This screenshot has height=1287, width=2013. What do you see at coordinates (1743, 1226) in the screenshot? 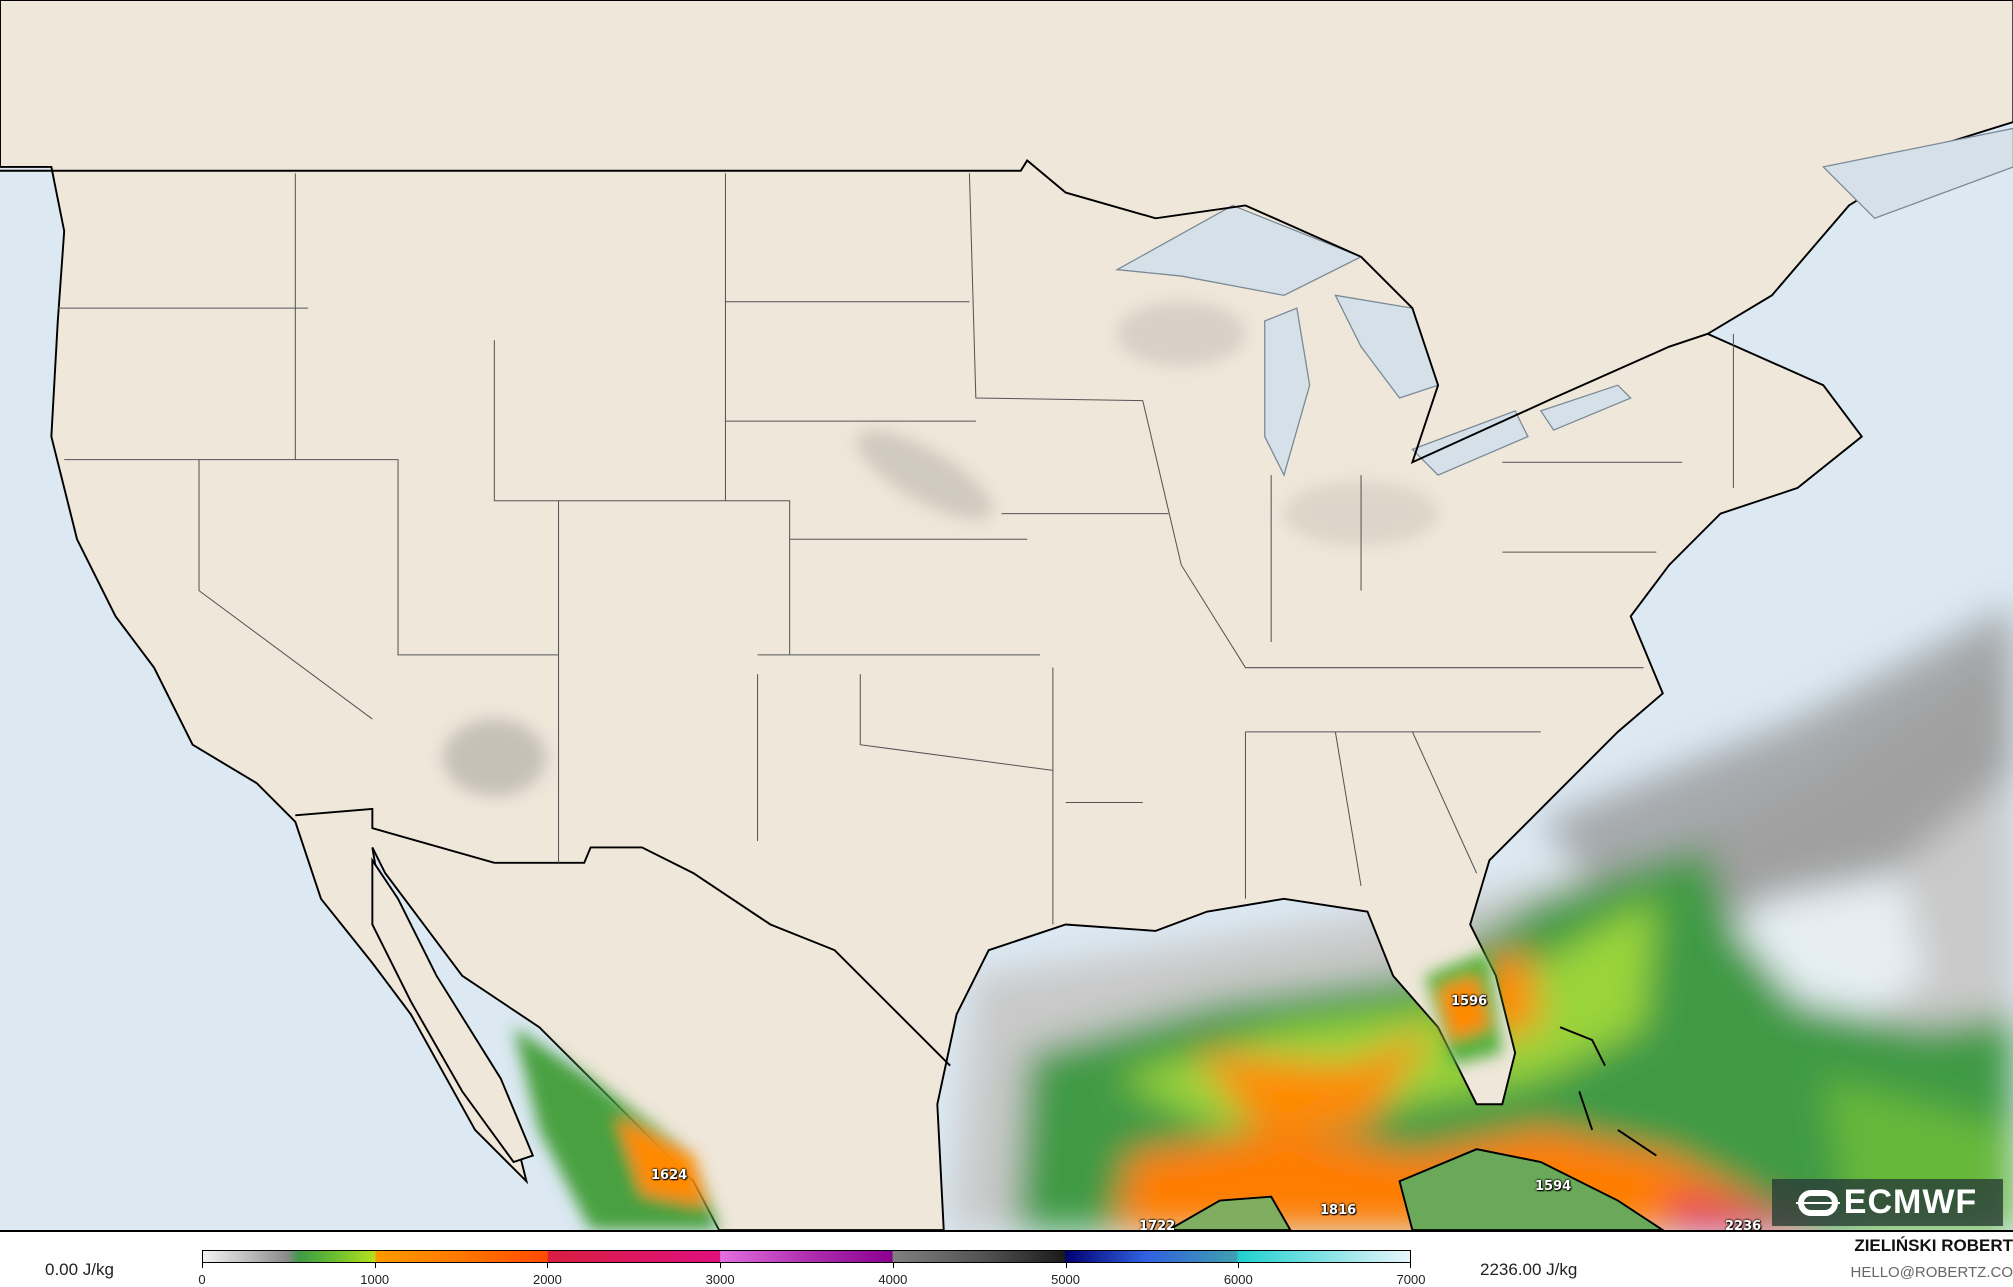
I see `value-label: 2236` at bounding box center [1743, 1226].